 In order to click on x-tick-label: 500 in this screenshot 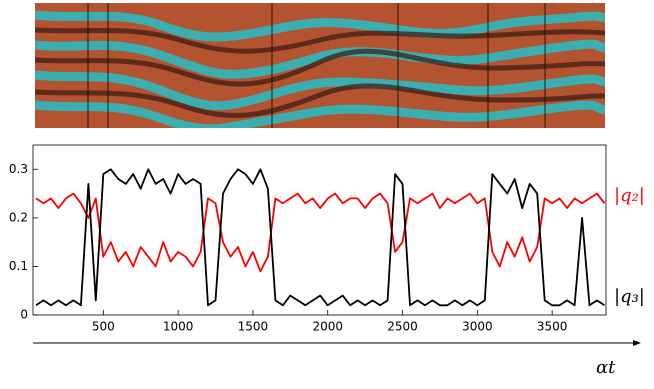, I will do `click(103, 327)`.